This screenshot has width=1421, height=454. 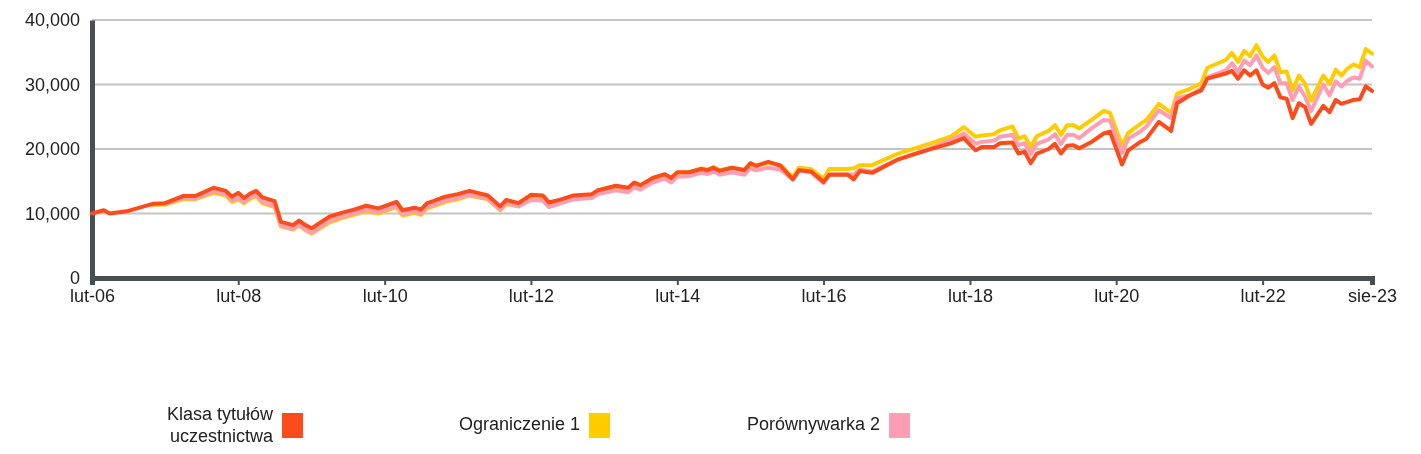 I want to click on legend-label: Porównywarka 2, so click(x=813, y=424).